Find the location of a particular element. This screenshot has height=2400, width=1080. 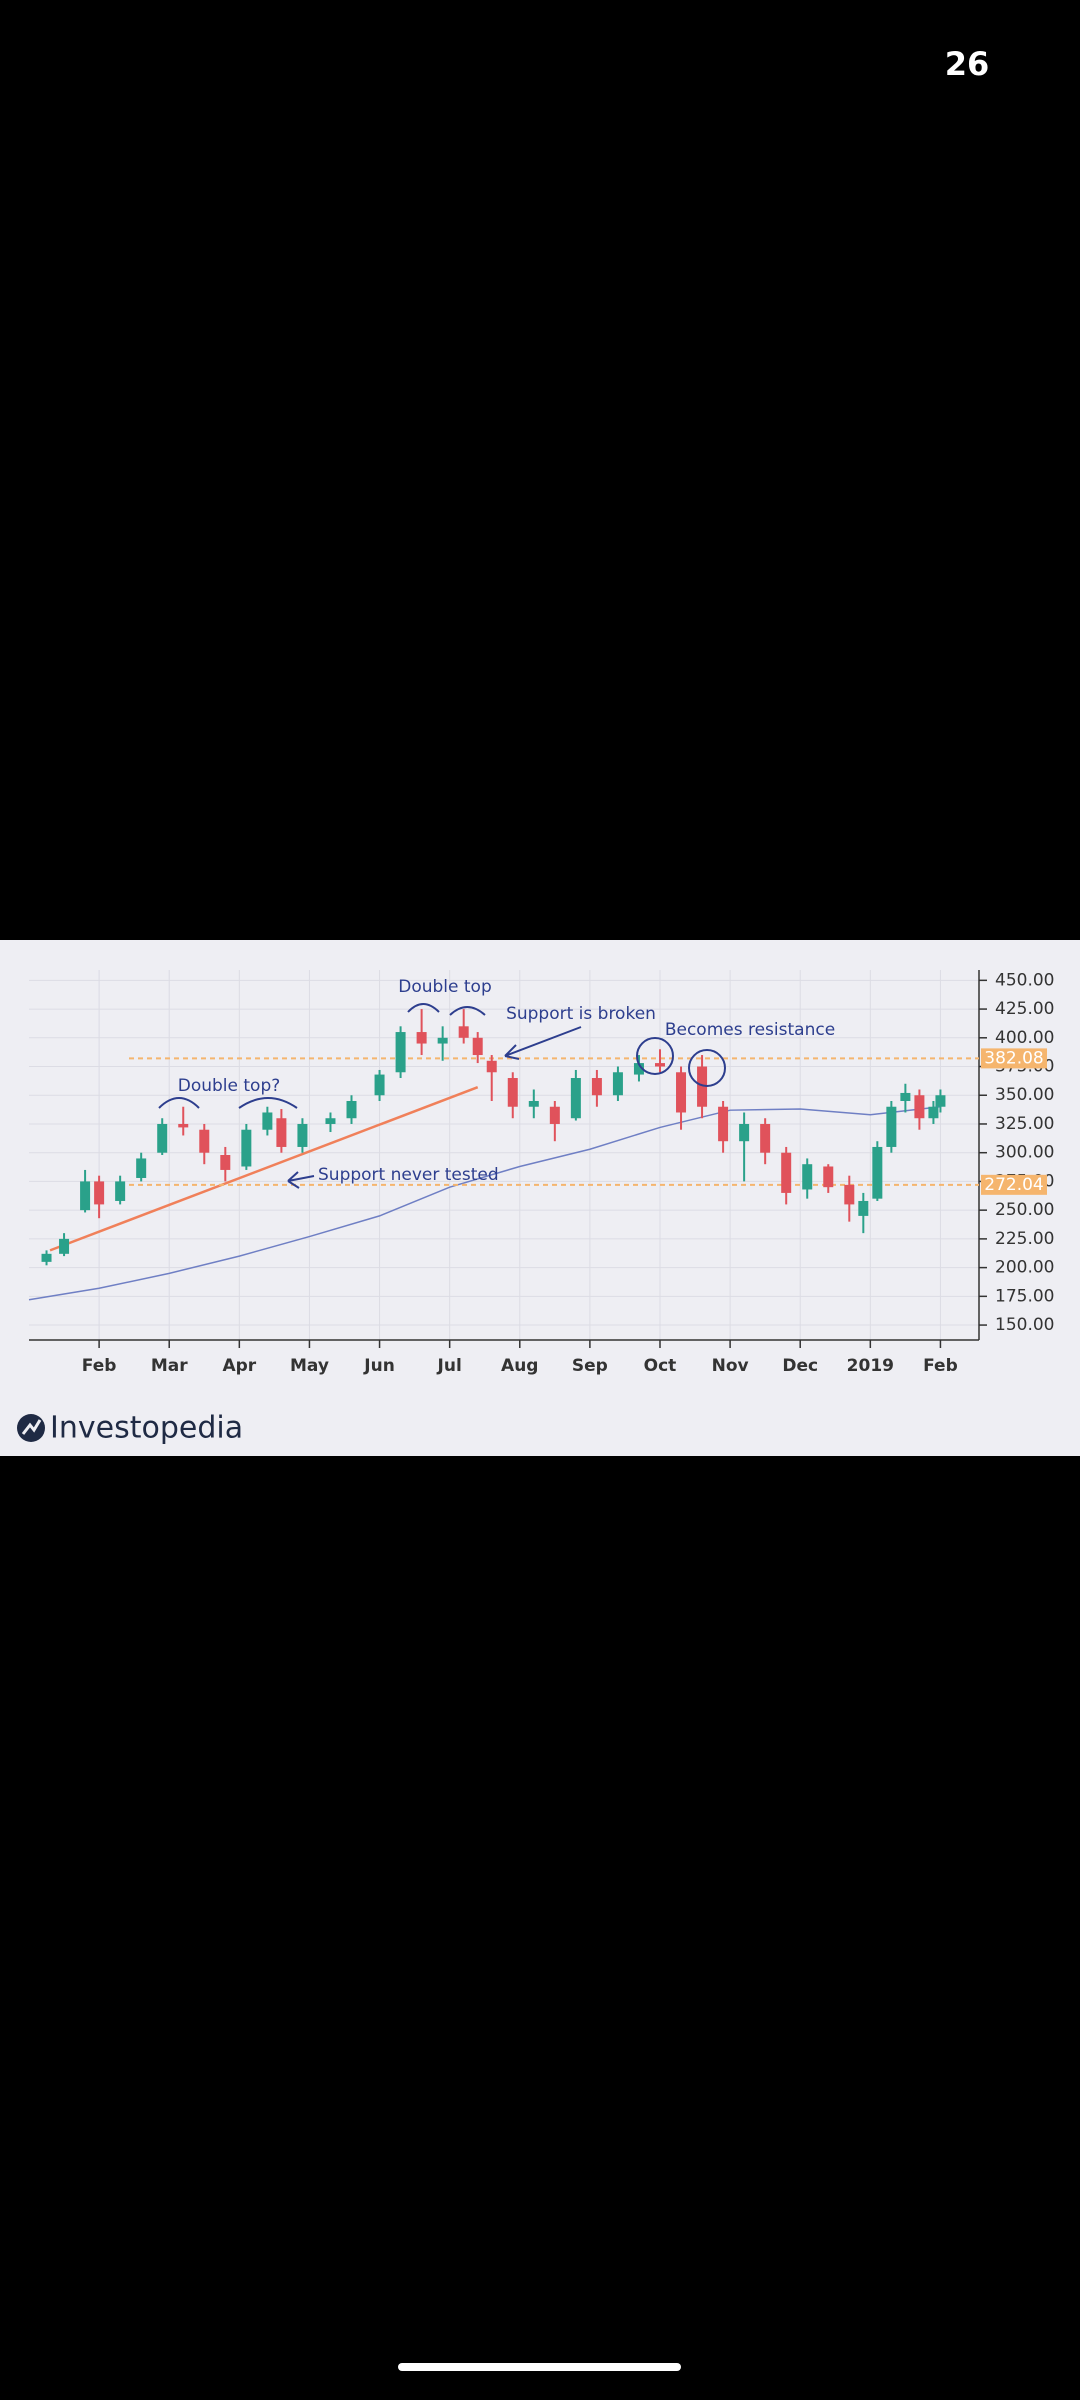

y-tick-label: 150.00 is located at coordinates (1024, 1325).